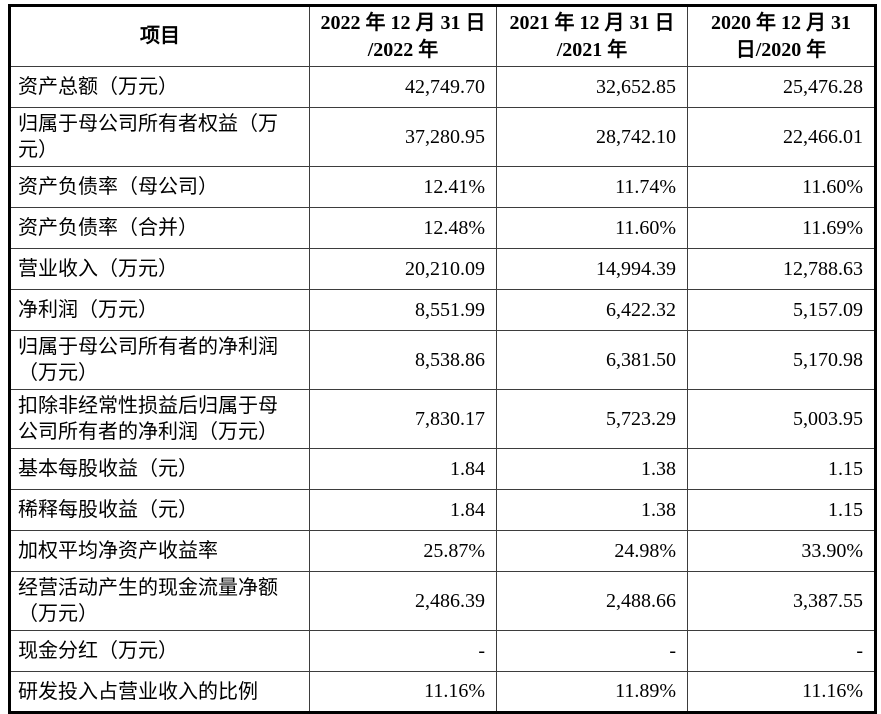 This screenshot has height=714, width=881. I want to click on column-header-item: 项目, so click(159, 36).